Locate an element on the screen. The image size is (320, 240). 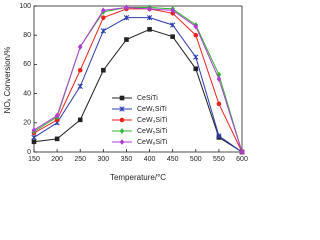
y-tick-label: 40 is located at coordinates (27, 93).